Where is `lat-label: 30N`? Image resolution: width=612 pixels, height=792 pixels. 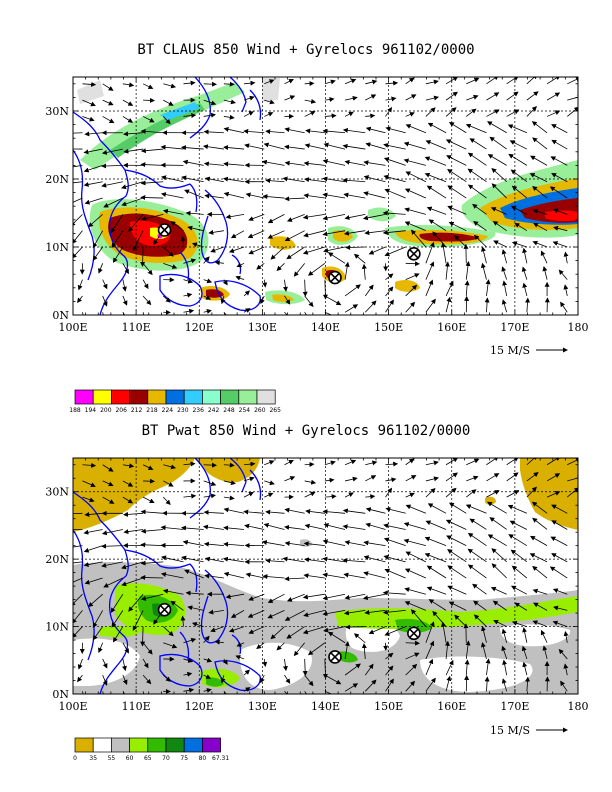
lat-label: 30N is located at coordinates (57, 111).